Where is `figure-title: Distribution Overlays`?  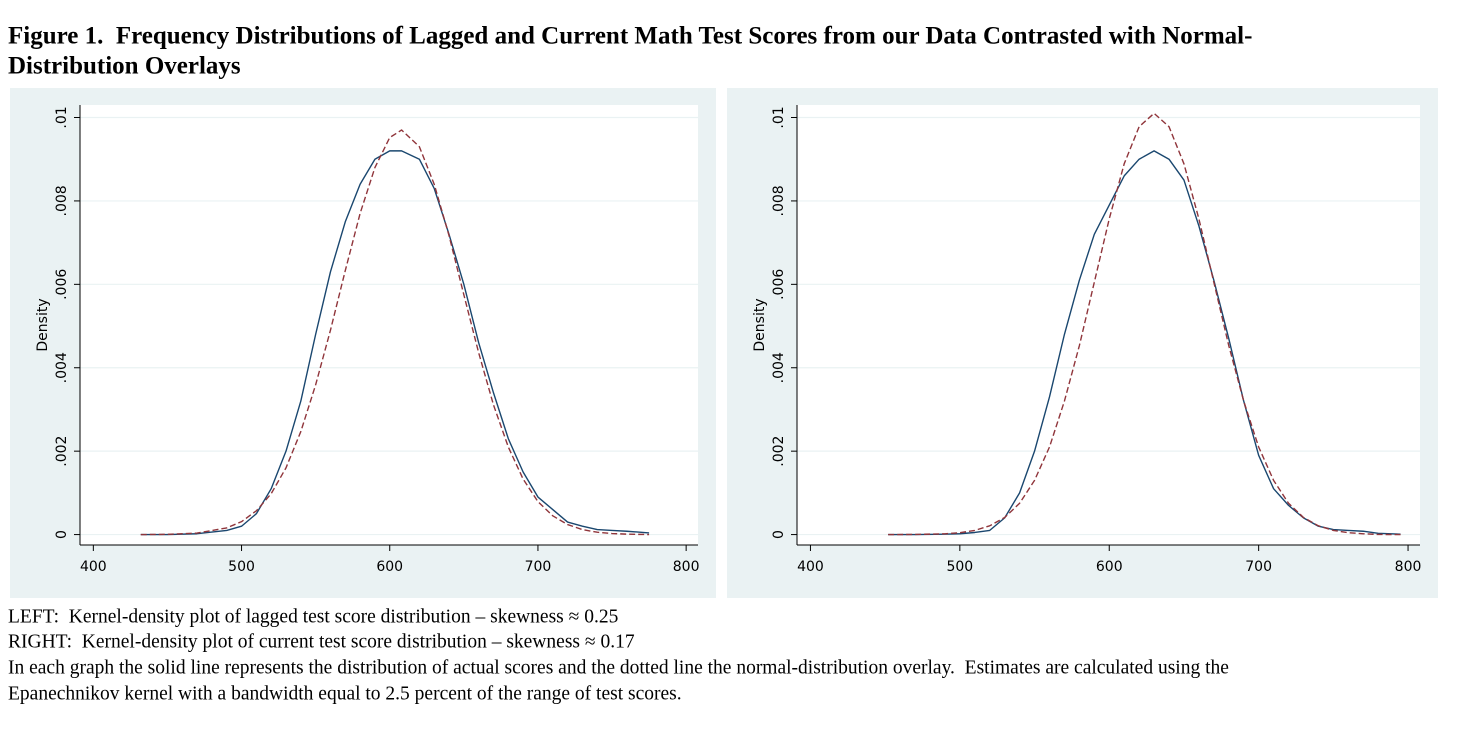 figure-title: Distribution Overlays is located at coordinates (124, 66).